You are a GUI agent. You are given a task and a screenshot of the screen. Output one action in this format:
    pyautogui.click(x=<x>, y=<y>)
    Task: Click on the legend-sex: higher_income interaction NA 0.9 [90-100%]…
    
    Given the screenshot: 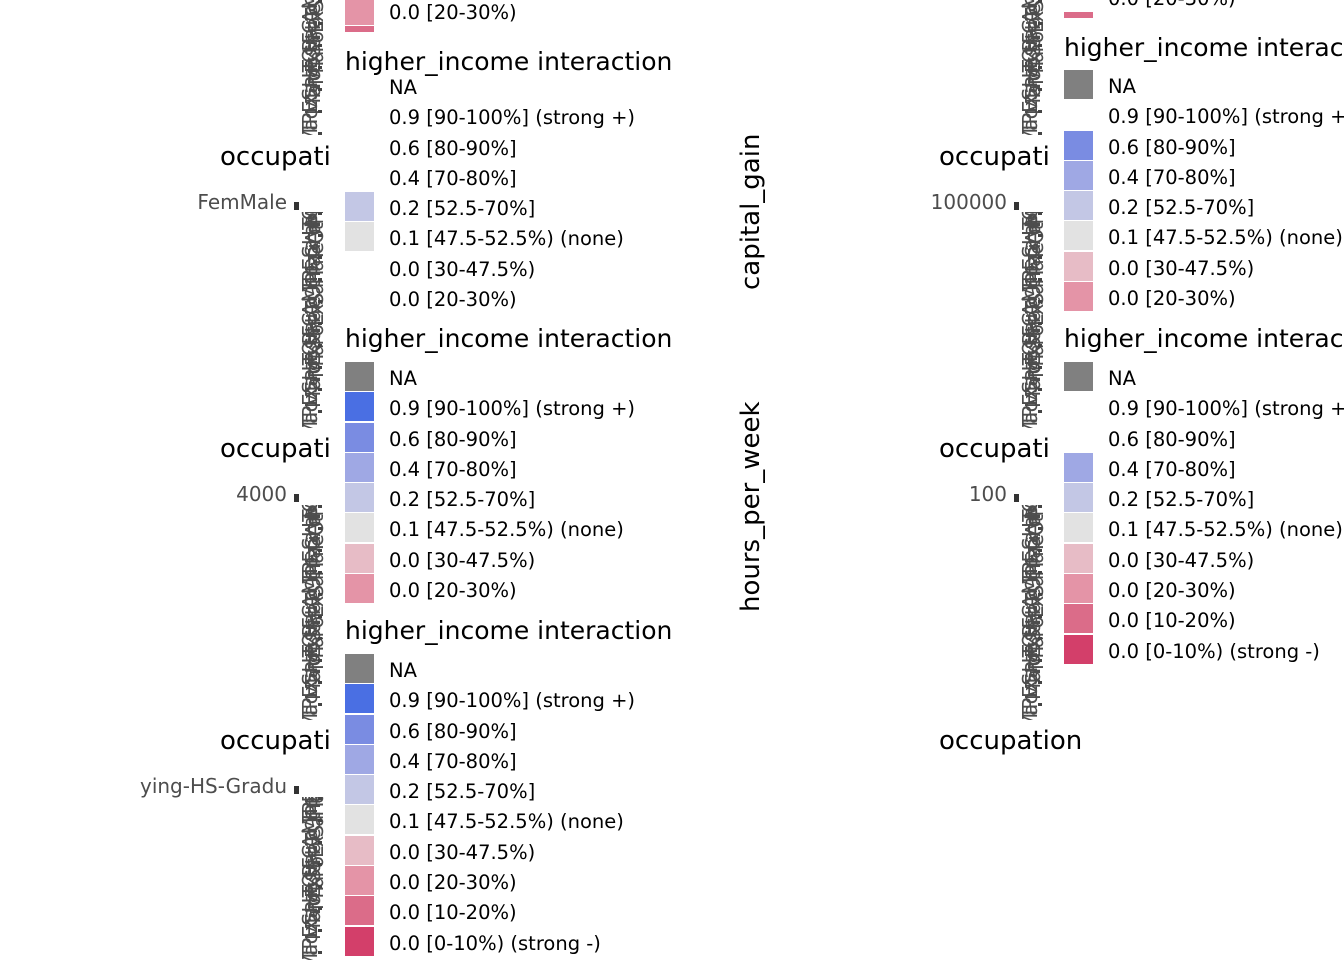 What is the action you would take?
    pyautogui.click(x=544, y=179)
    